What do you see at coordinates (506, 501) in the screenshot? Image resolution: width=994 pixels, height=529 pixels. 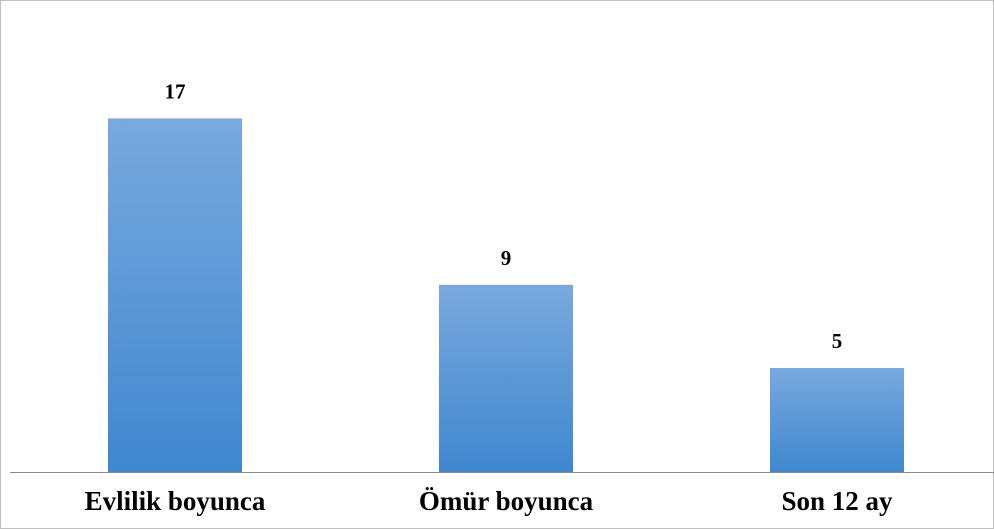 I see `category-label-2: Ömür boyunca` at bounding box center [506, 501].